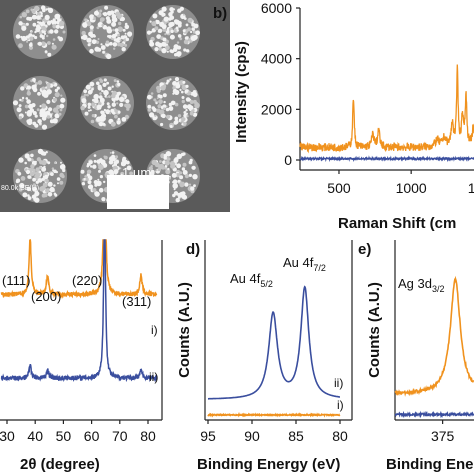 This screenshot has height=474, width=474. What do you see at coordinates (241, 92) in the screenshot?
I see `panel-b-y-axis-label: Intensity (cps)` at bounding box center [241, 92].